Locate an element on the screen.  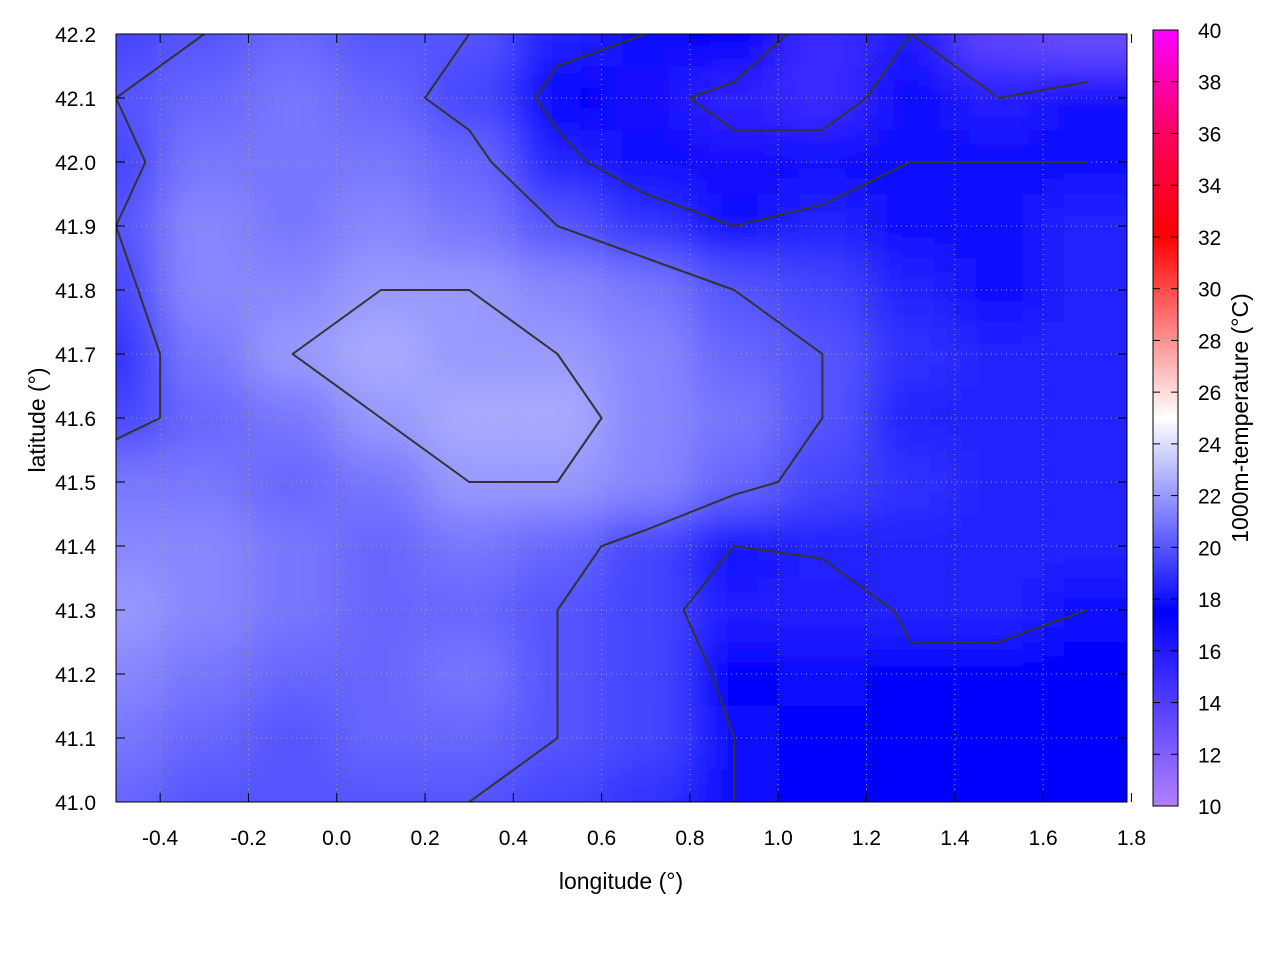
x-tick-label: 0.4 is located at coordinates (514, 838).